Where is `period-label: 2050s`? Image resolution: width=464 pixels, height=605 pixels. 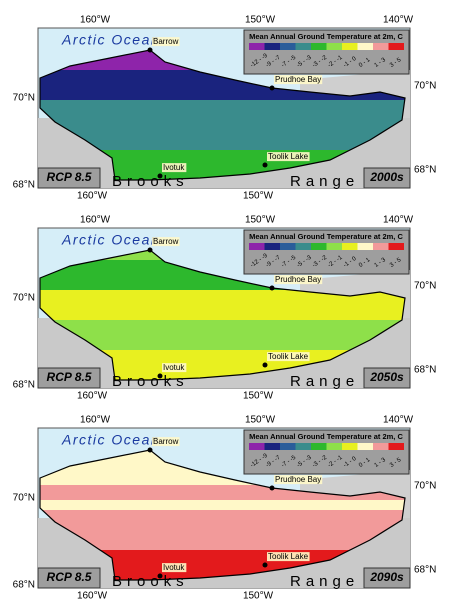 period-label: 2050s is located at coordinates (386, 377).